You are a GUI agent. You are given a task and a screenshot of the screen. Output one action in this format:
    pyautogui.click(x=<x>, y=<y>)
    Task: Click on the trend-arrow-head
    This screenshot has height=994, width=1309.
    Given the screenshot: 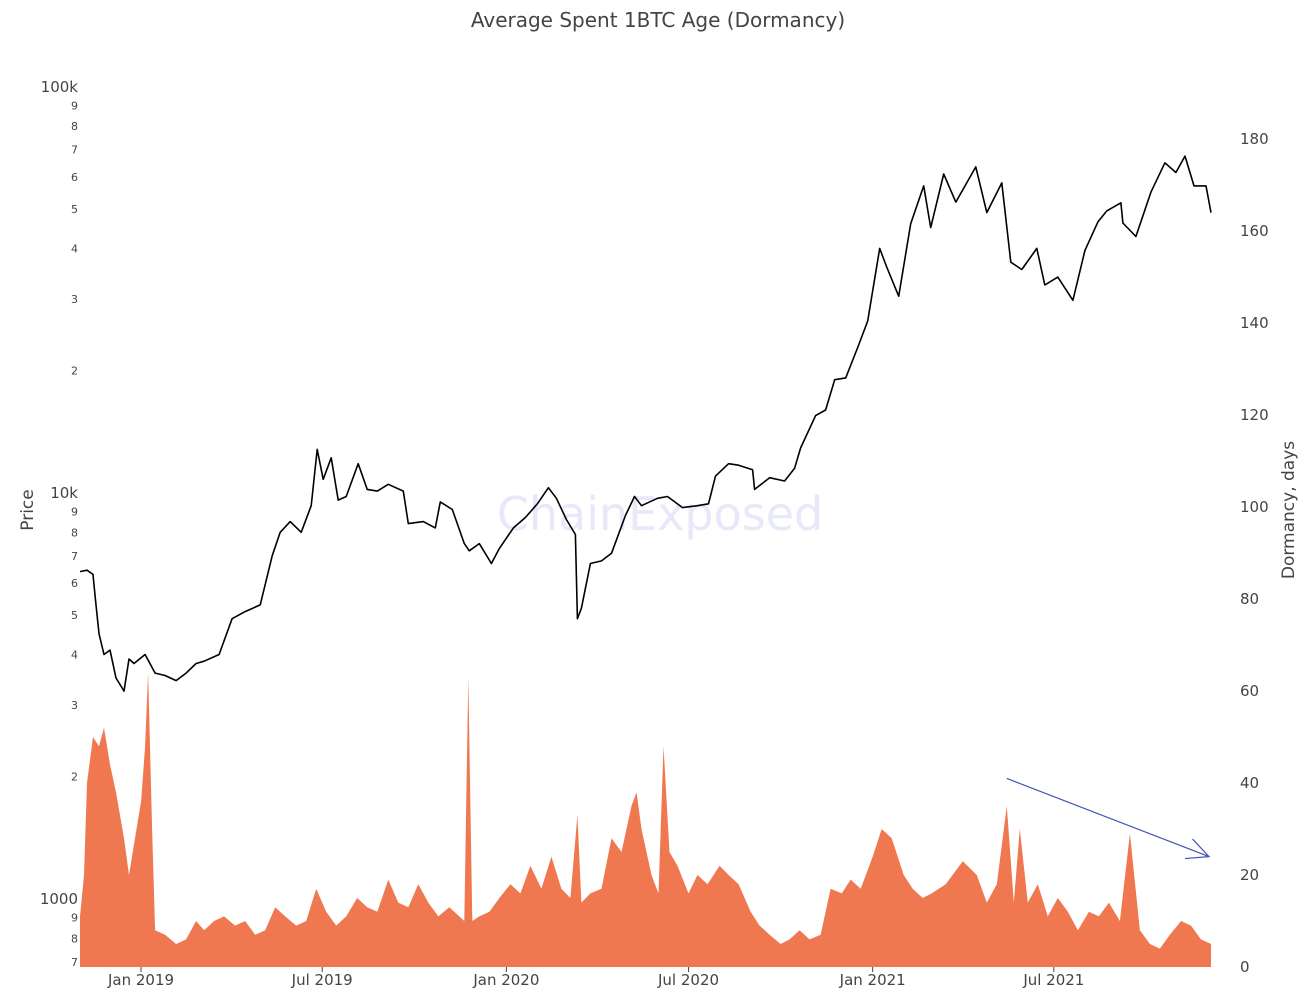 What is the action you would take?
    pyautogui.click(x=1198, y=849)
    